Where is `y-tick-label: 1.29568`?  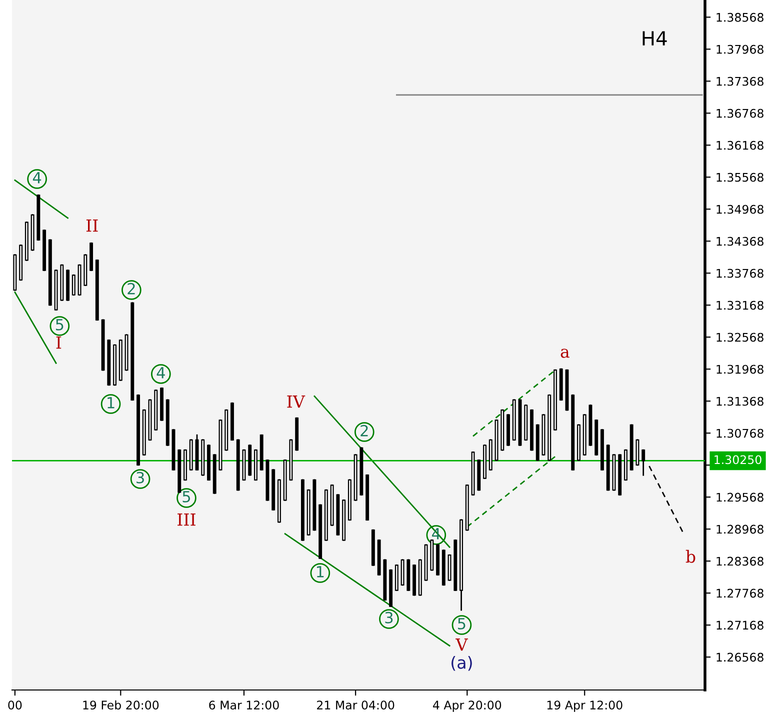
y-tick-label: 1.29568 is located at coordinates (740, 497).